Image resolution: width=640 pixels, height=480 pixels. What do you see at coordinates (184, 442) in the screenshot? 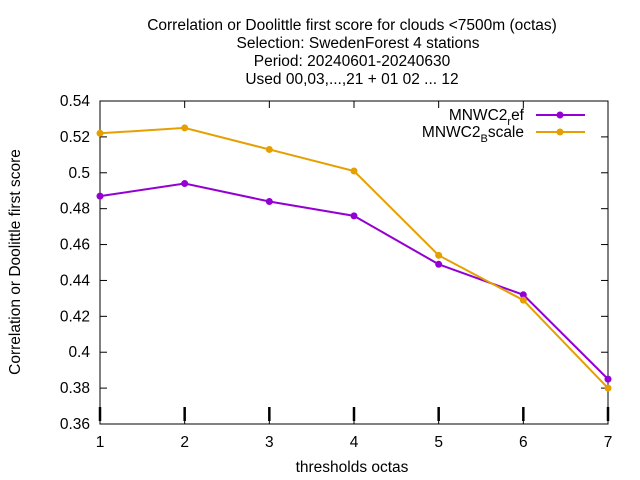
I see `x-tick-label: 2` at bounding box center [184, 442].